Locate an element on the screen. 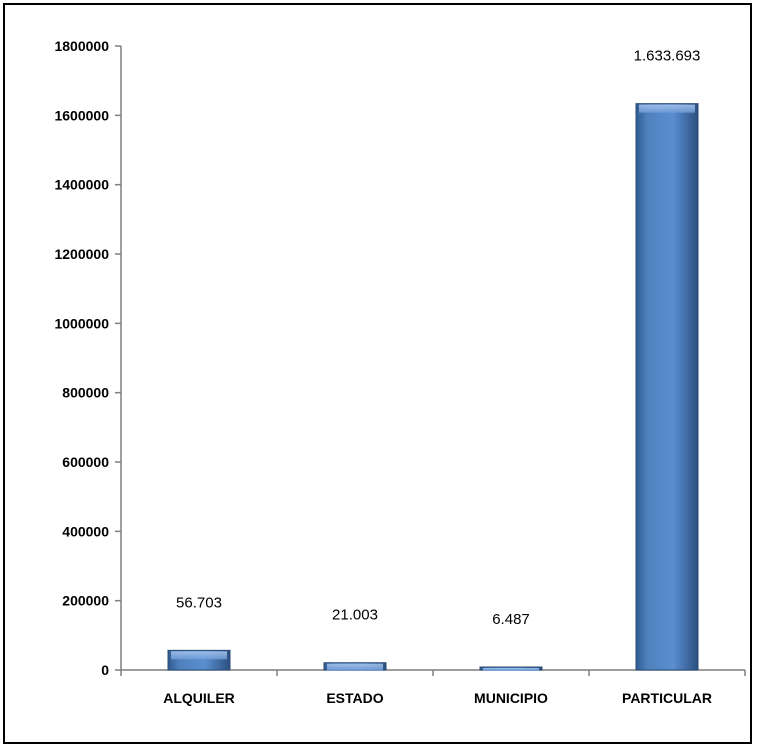  x-category-label: MUNICIPIO is located at coordinates (511, 698).